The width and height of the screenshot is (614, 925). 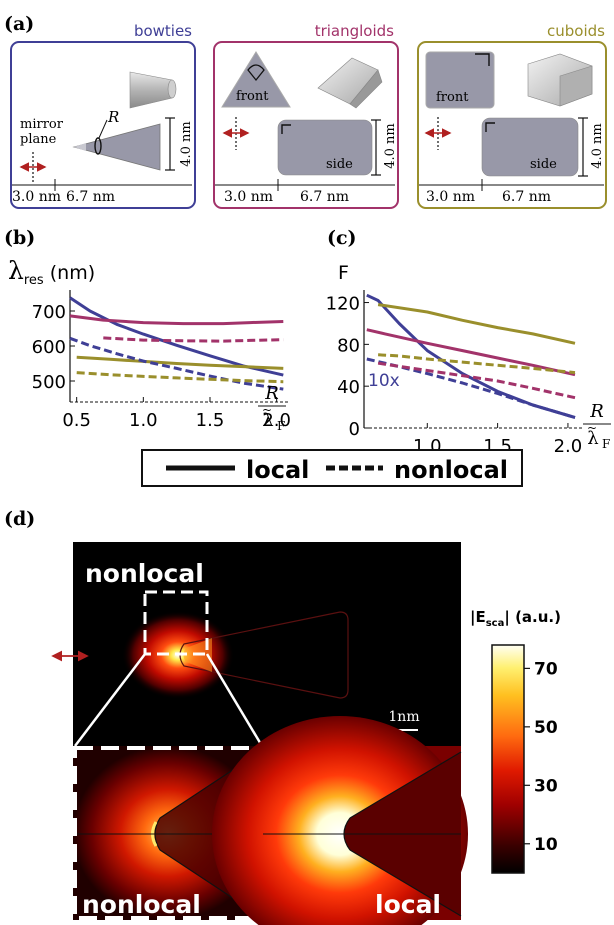 I want to click on box-title-cuboids: cuboids, so click(x=576, y=31).